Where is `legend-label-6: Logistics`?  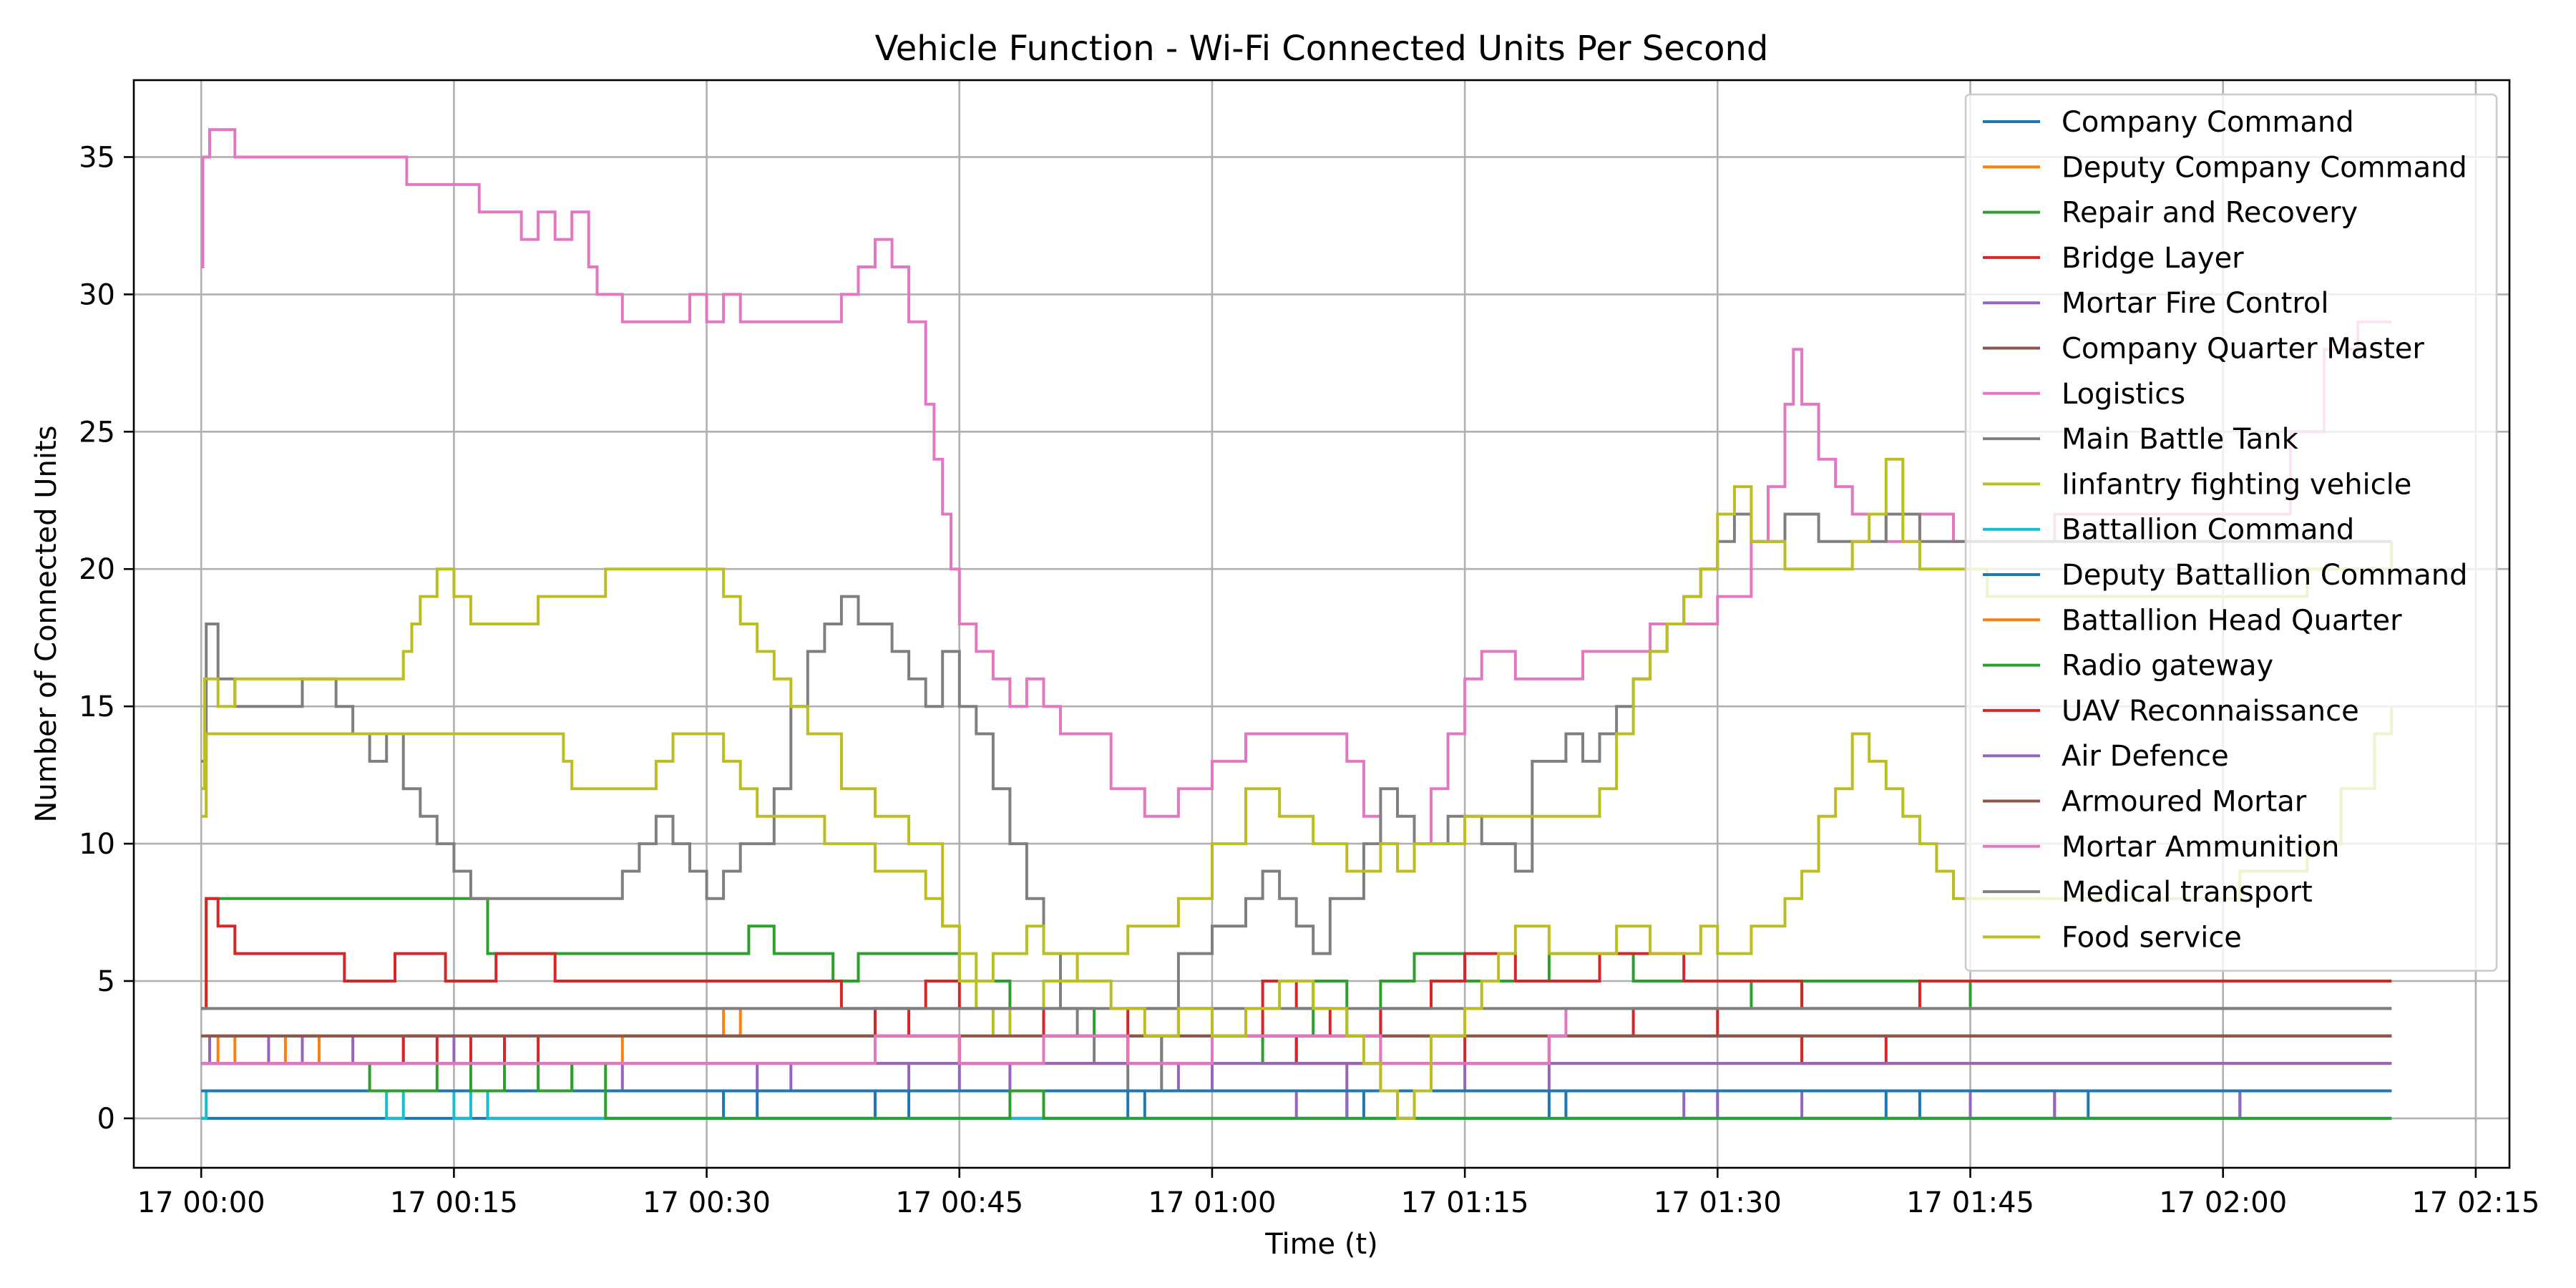
legend-label-6: Logistics is located at coordinates (2123, 394).